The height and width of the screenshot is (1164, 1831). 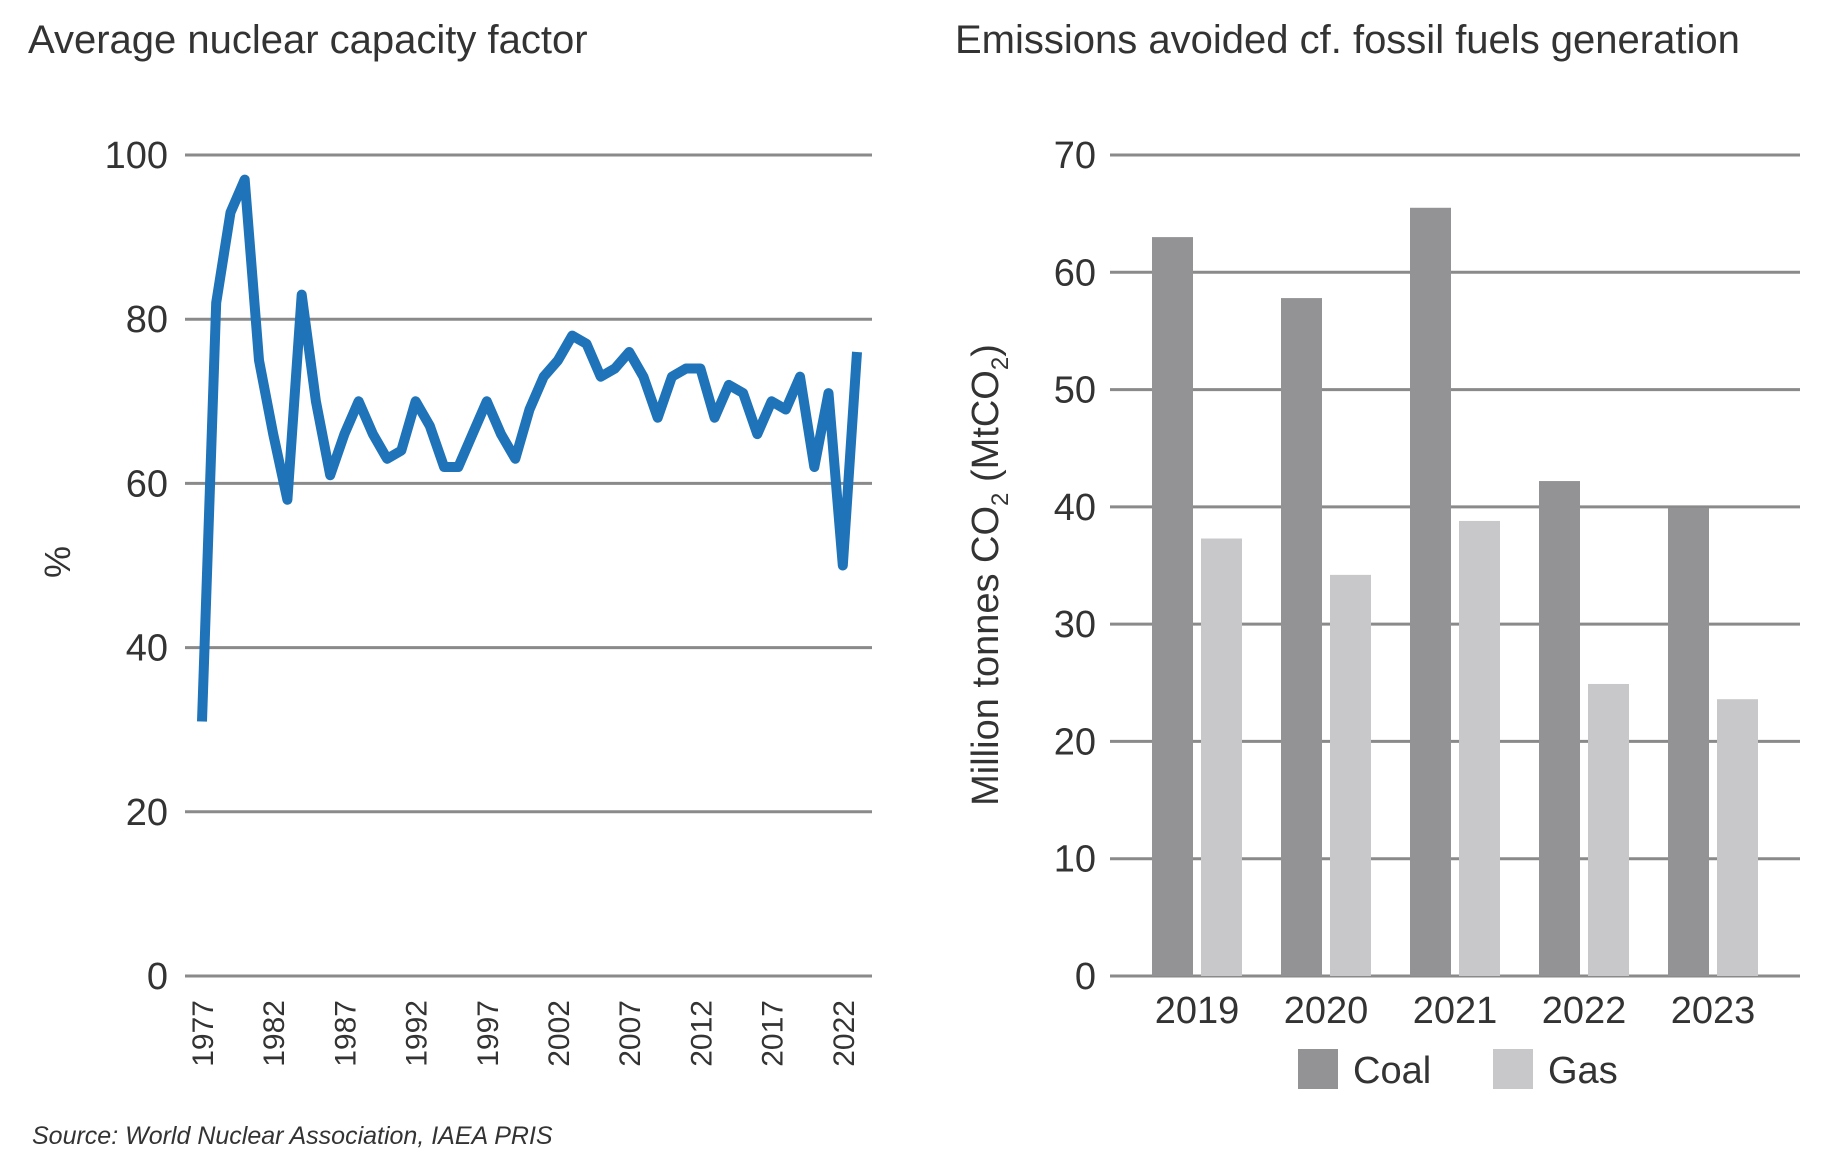 What do you see at coordinates (1713, 1011) in the screenshot?
I see `right-x-tick-label: 2023` at bounding box center [1713, 1011].